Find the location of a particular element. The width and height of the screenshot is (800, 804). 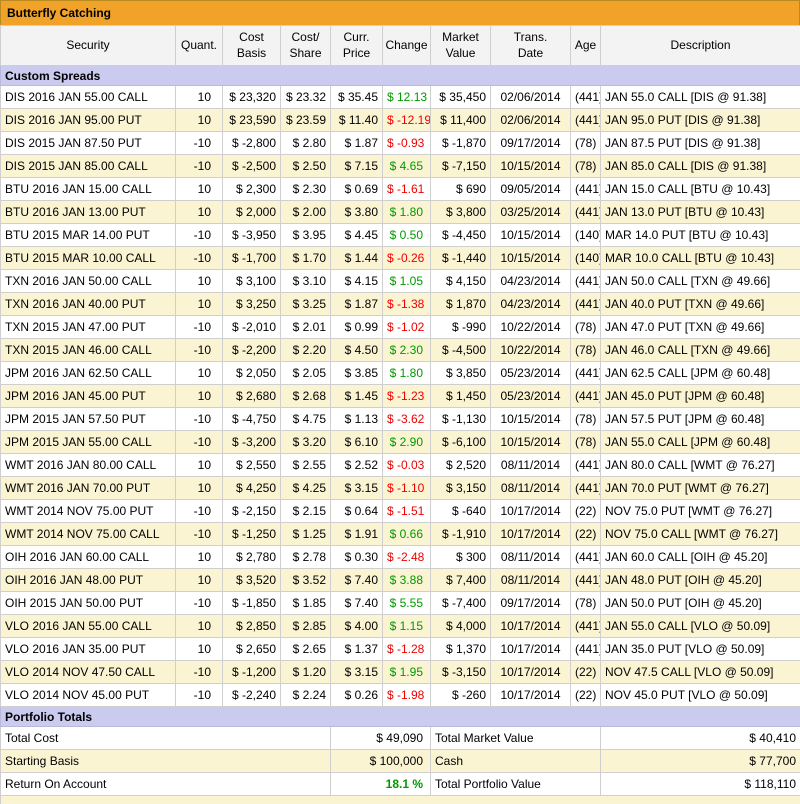

description-cell: JAN 85.0 CALL [DIS @ 91.38] is located at coordinates (700, 166).